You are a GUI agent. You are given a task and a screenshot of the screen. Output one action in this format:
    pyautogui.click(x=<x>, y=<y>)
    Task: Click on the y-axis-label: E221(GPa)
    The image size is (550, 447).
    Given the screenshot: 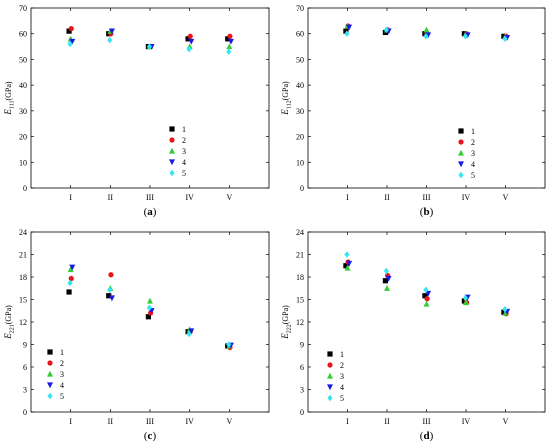 What is the action you would take?
    pyautogui.click(x=9, y=322)
    